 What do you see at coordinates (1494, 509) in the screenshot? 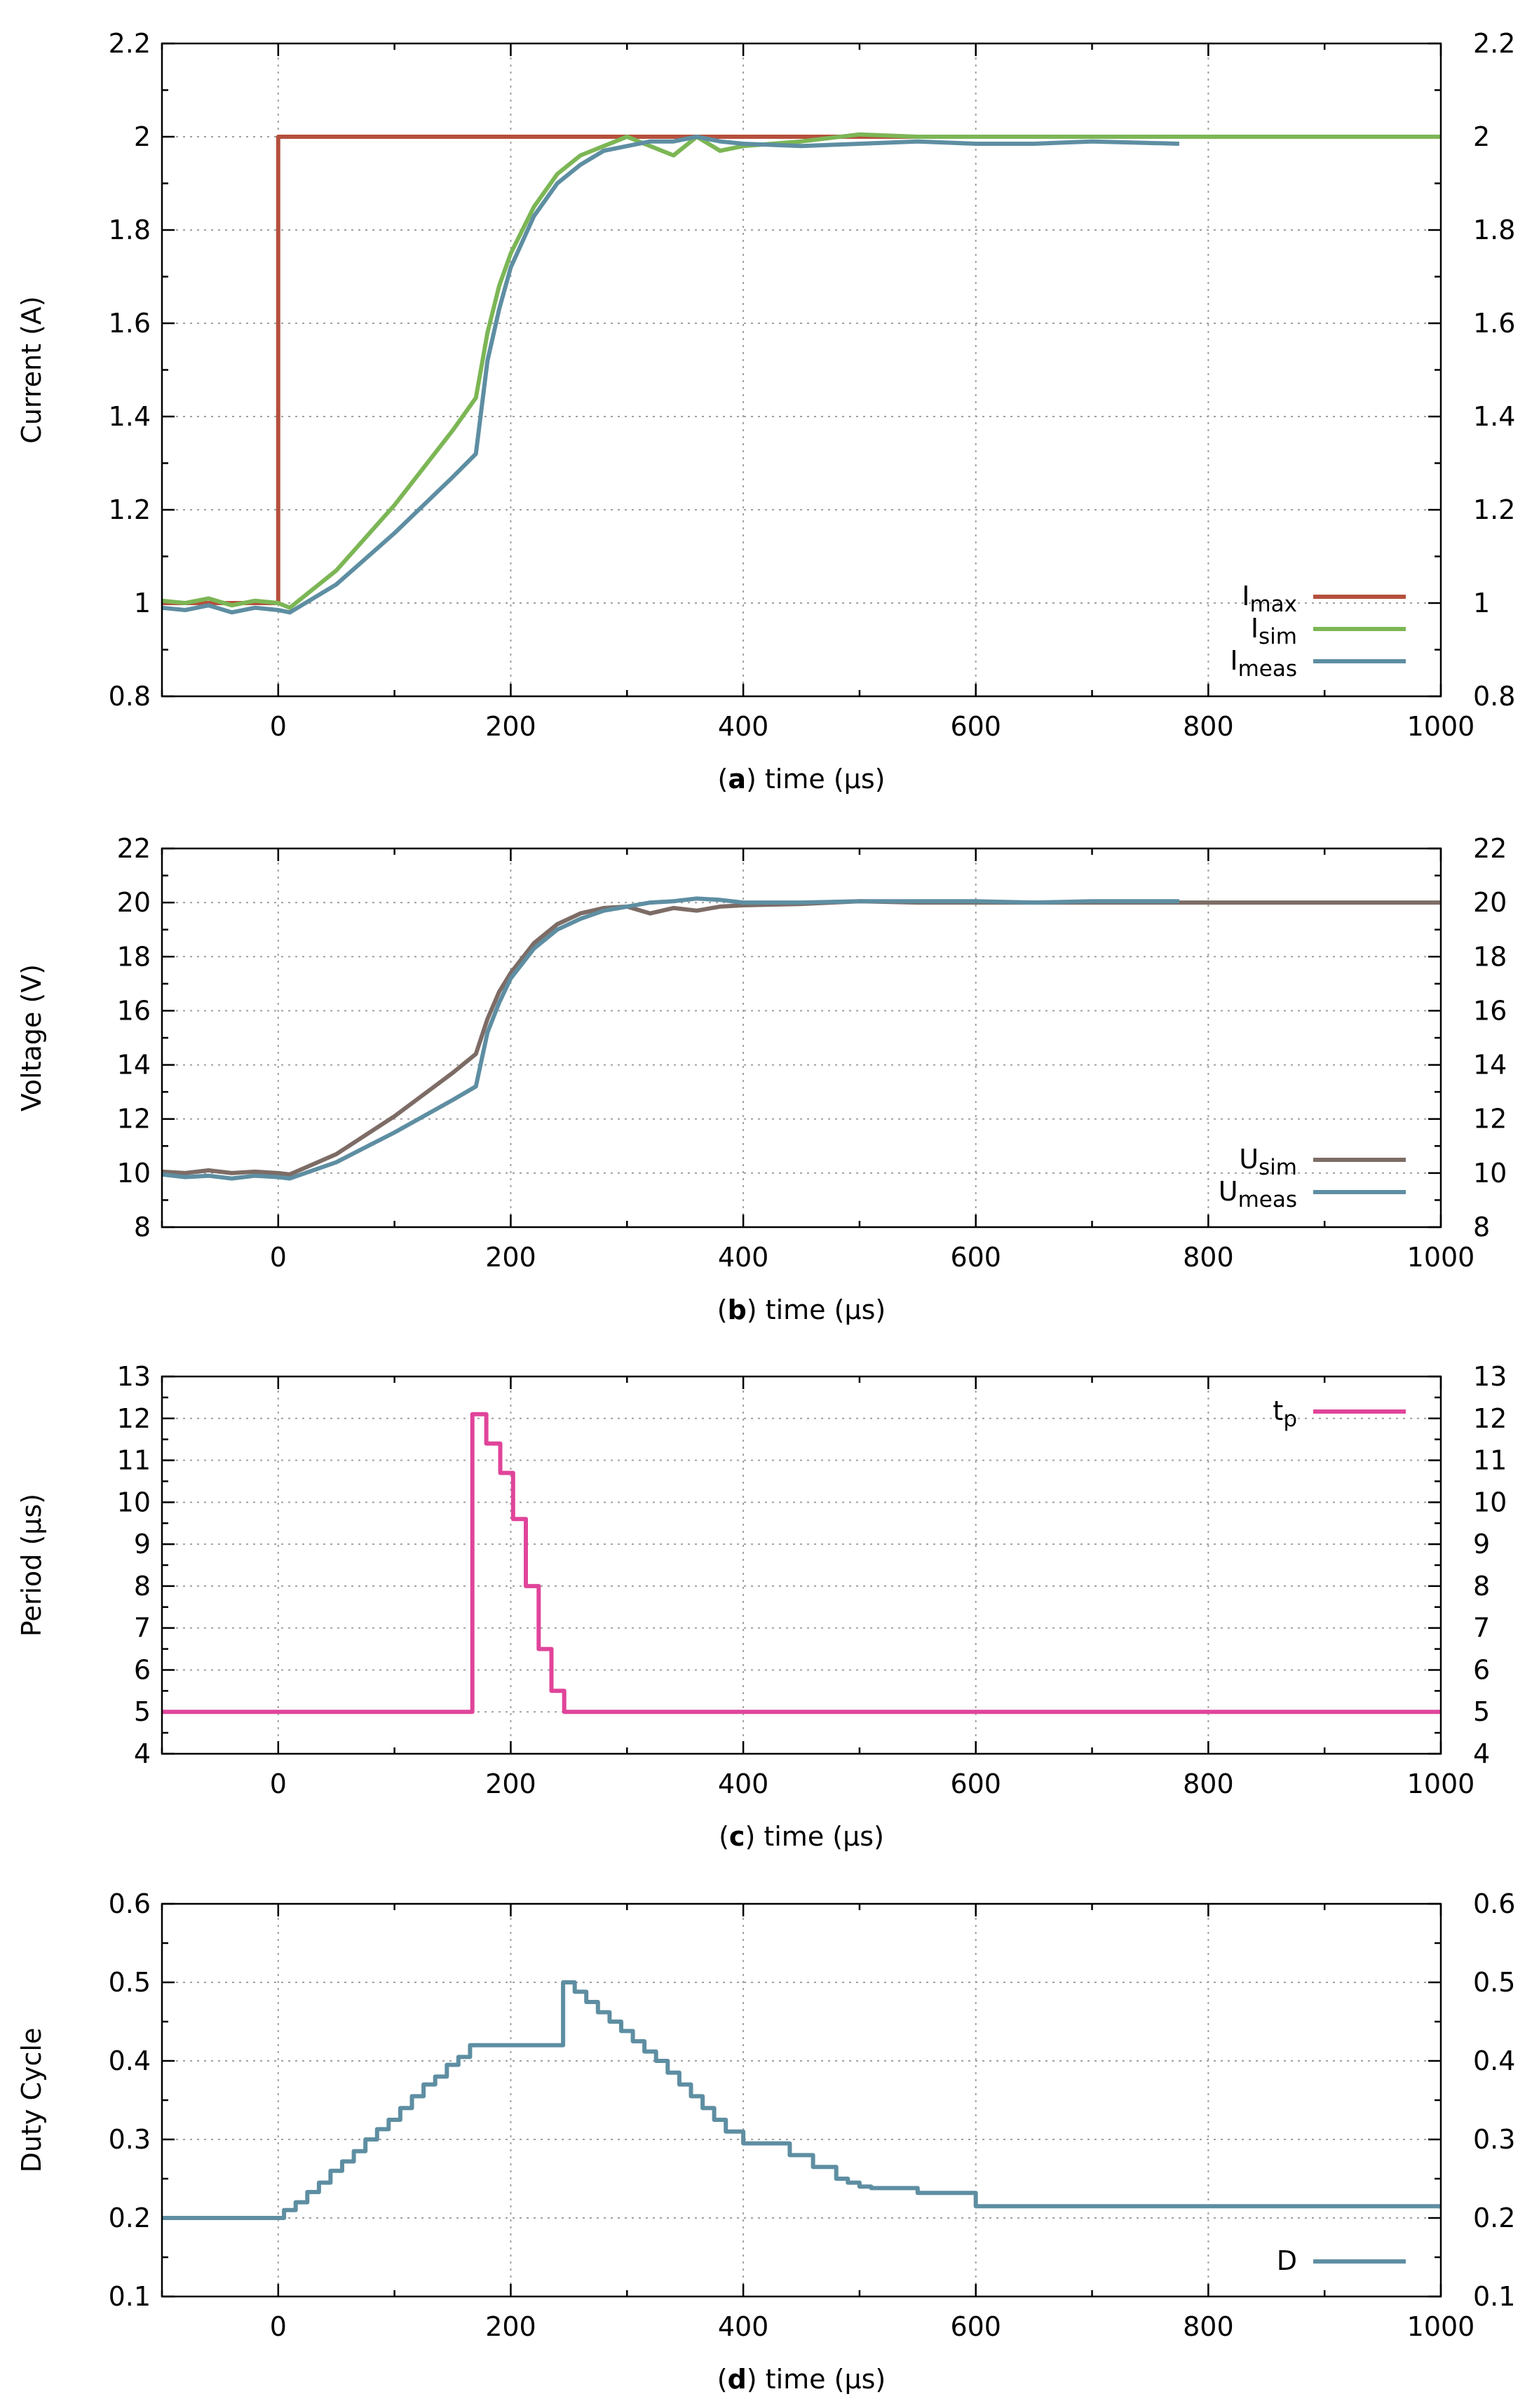
I see `y-tick-label-right: 1.2` at bounding box center [1494, 509].